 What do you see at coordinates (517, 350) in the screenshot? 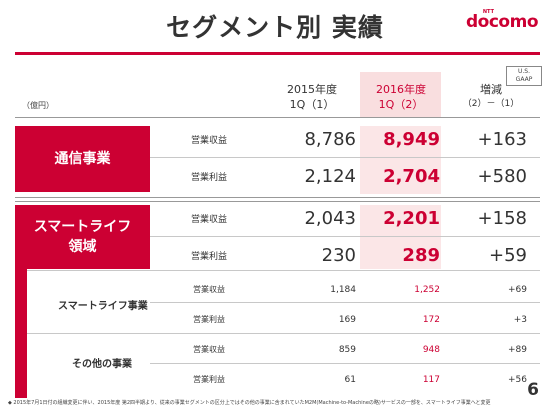
I see `cell-change: +89` at bounding box center [517, 350].